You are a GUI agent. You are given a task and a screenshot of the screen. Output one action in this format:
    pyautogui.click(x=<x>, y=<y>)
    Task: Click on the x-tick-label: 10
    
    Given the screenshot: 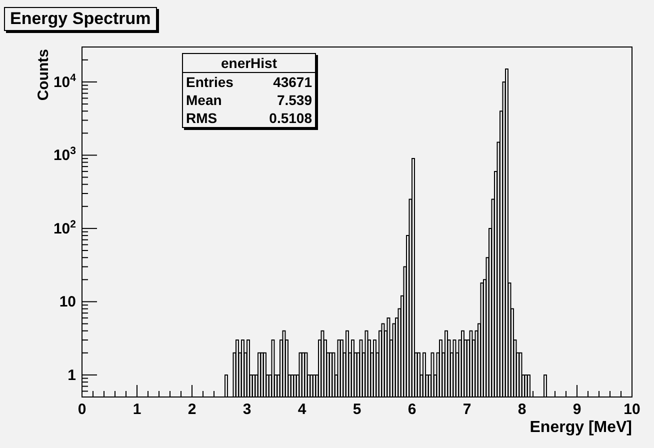 What is the action you would take?
    pyautogui.click(x=632, y=409)
    